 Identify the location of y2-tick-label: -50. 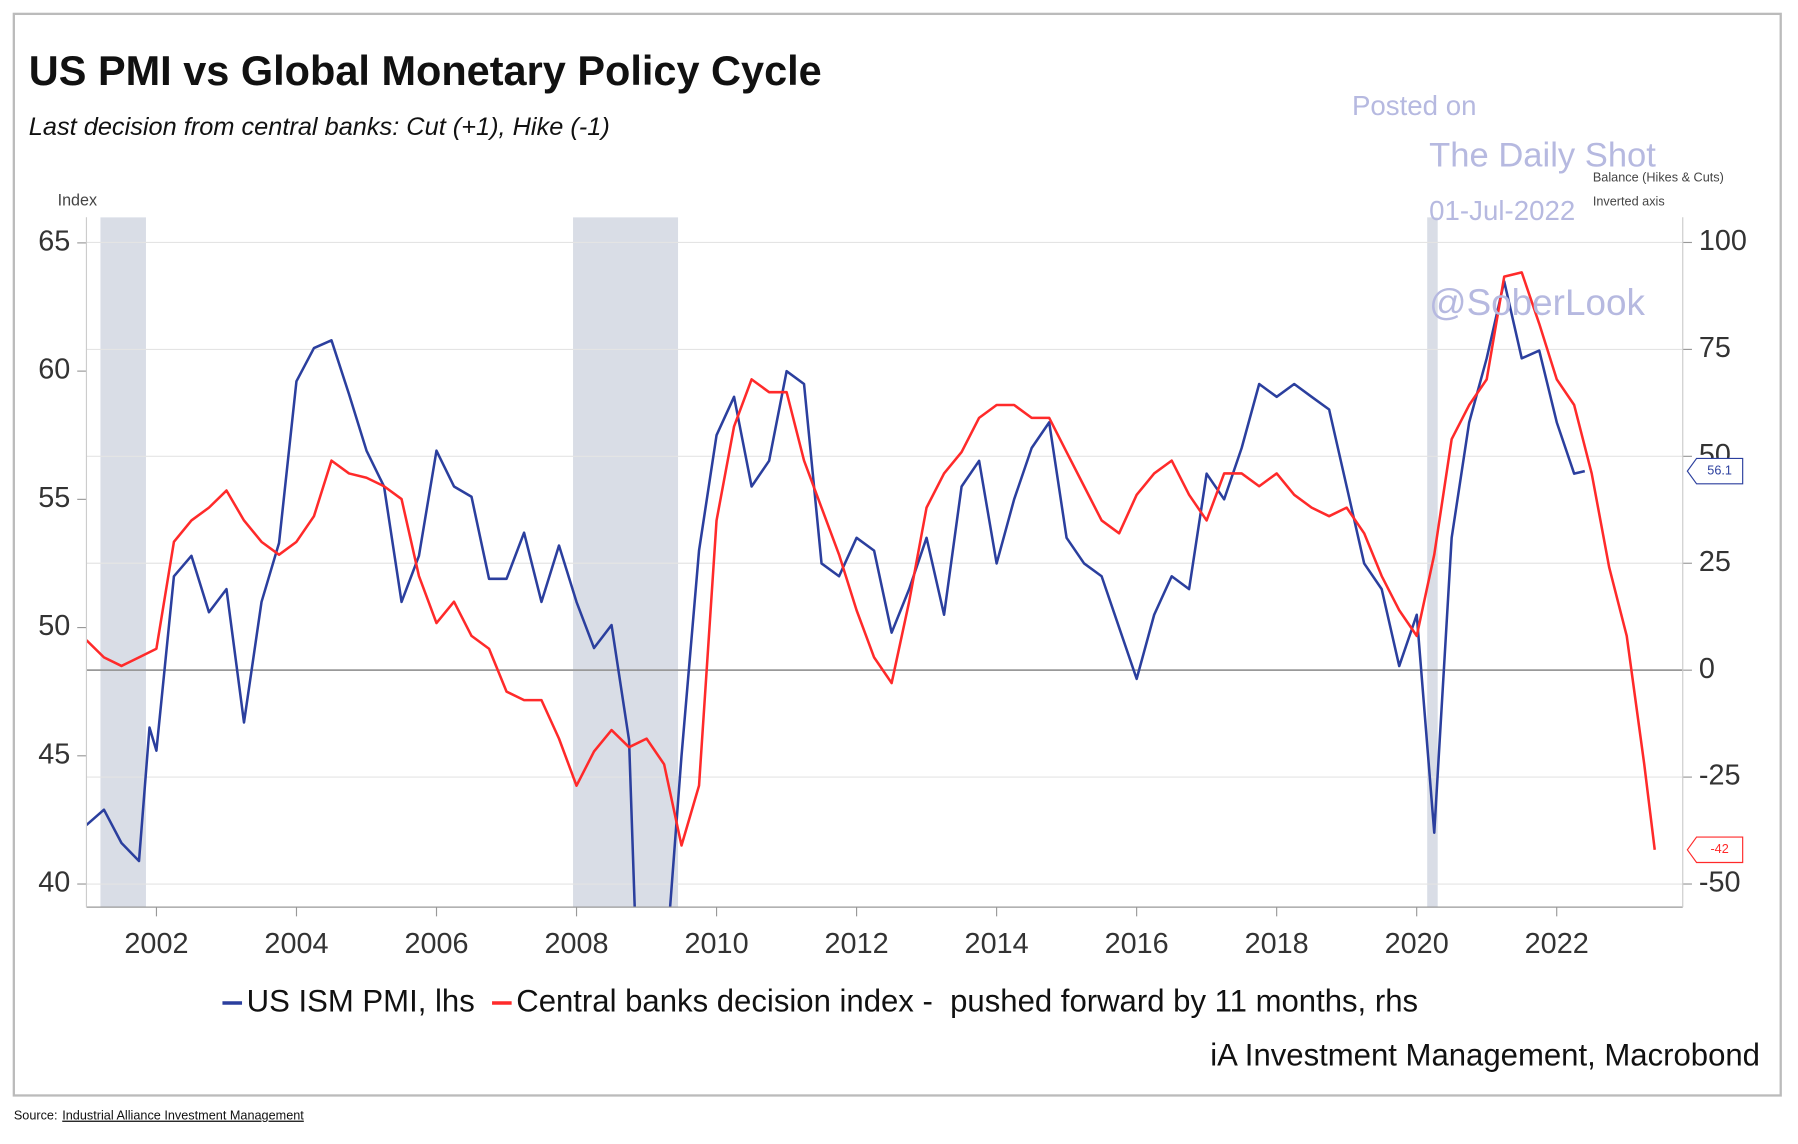
(1720, 883).